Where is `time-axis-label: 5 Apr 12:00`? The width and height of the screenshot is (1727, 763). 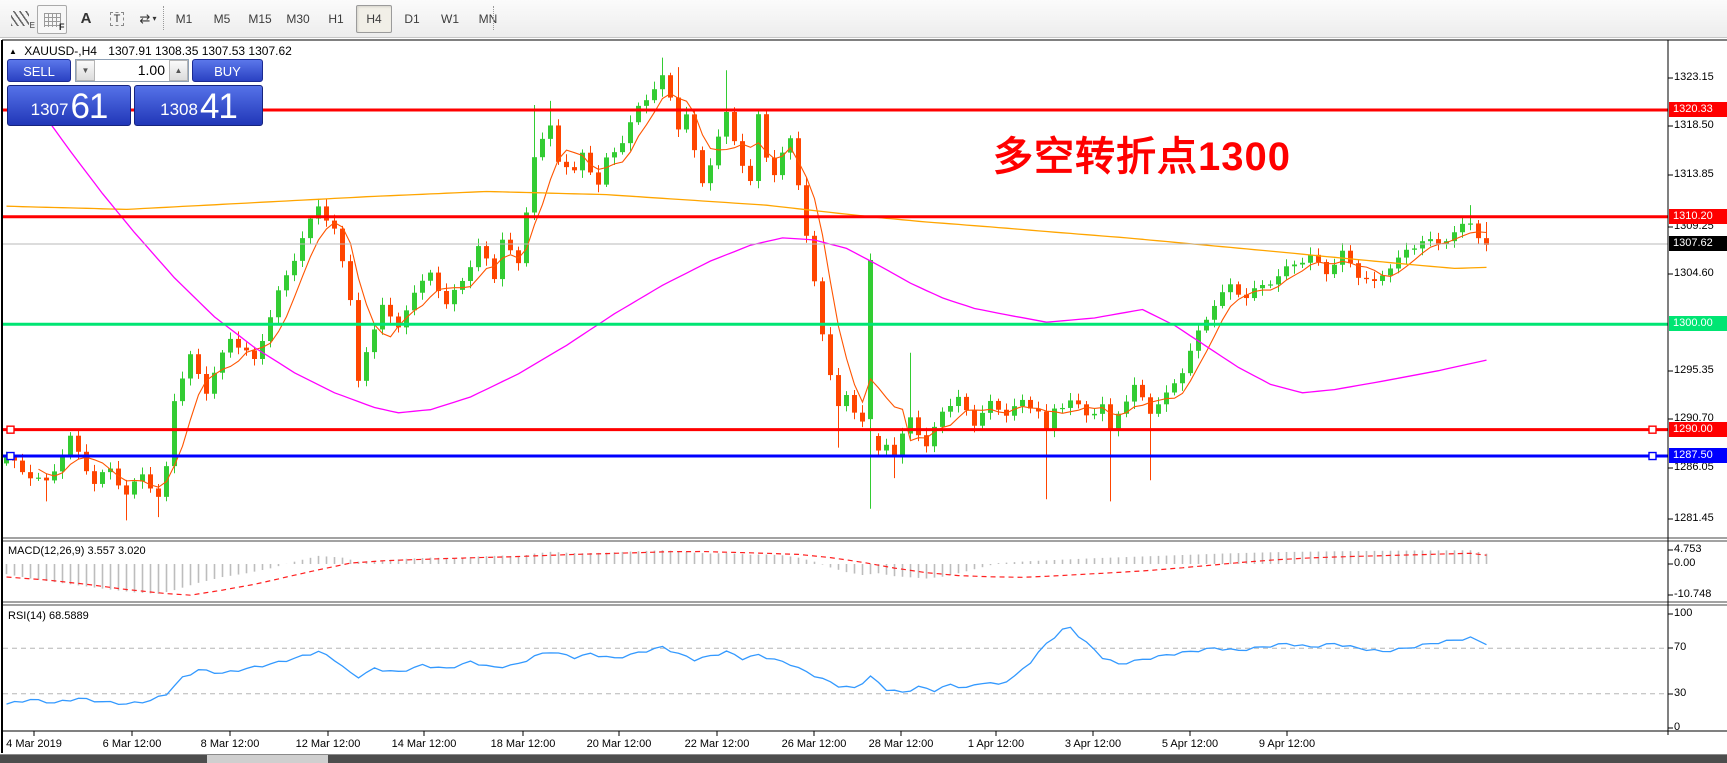 time-axis-label: 5 Apr 12:00 is located at coordinates (1190, 744).